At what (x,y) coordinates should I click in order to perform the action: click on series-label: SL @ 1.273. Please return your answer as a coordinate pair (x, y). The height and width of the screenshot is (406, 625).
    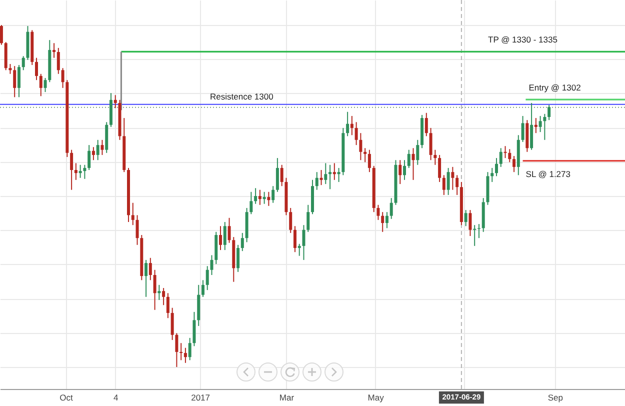
    Looking at the image, I should click on (548, 173).